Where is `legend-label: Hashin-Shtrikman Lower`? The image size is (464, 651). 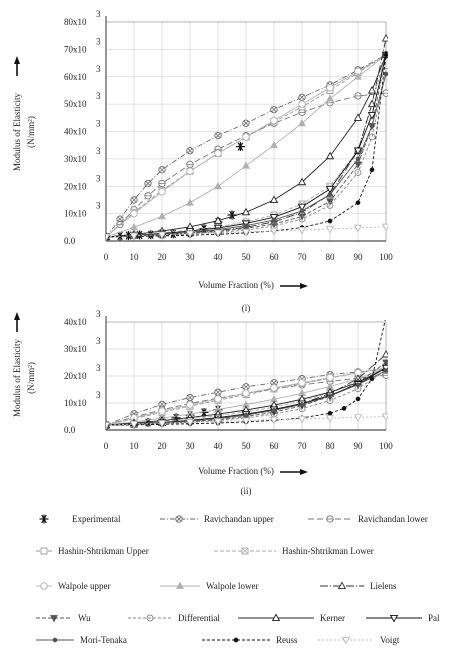 legend-label: Hashin-Shtrikman Lower is located at coordinates (328, 551).